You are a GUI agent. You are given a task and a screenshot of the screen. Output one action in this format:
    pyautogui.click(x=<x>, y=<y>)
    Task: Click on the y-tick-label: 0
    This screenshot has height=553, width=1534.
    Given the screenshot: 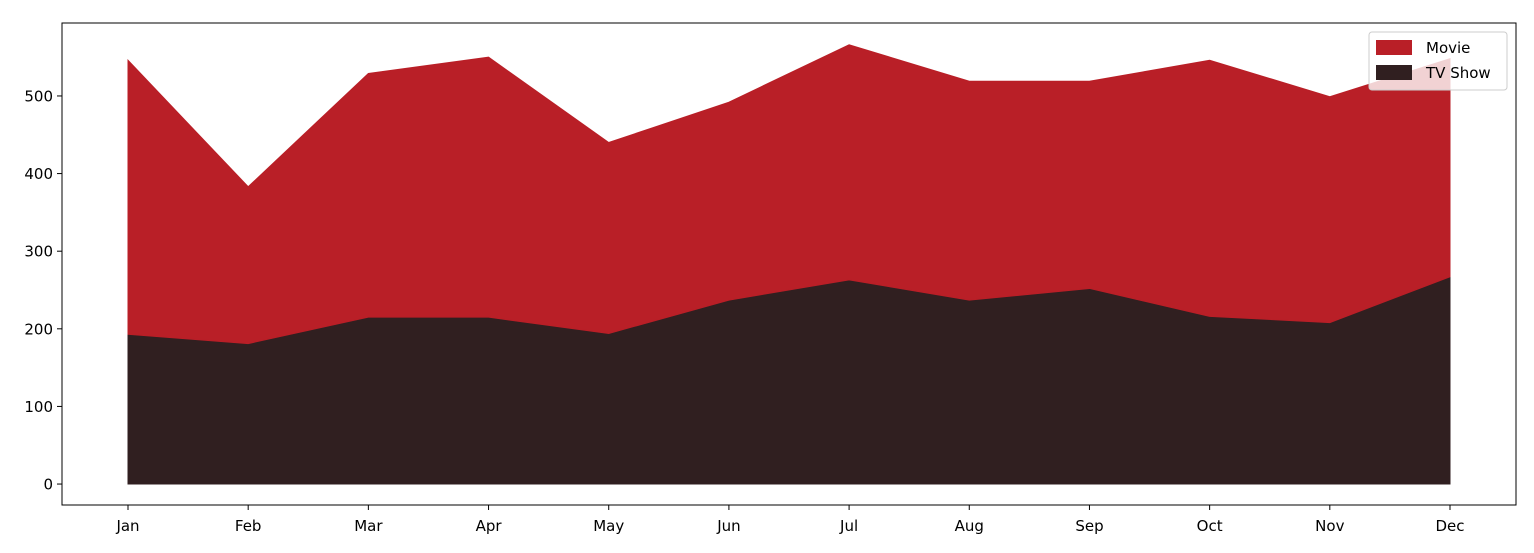 What is the action you would take?
    pyautogui.click(x=48, y=485)
    